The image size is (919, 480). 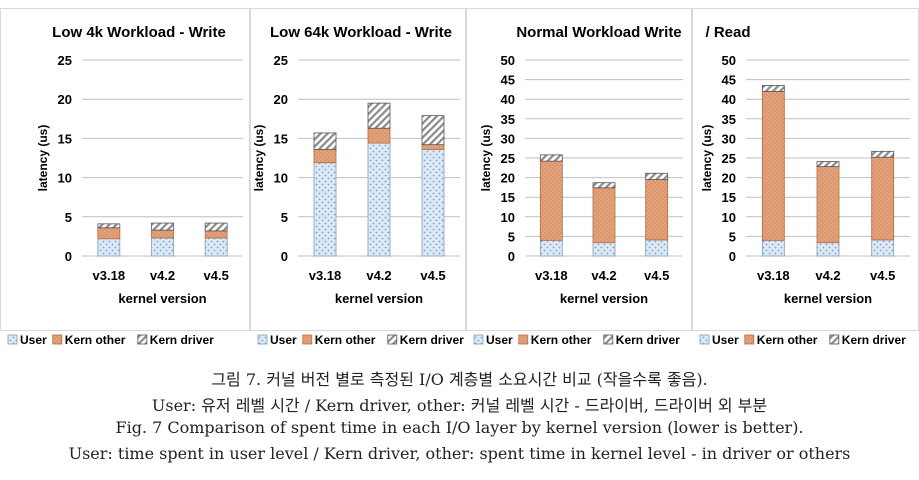 I want to click on y-tick-label: 30, so click(x=508, y=138).